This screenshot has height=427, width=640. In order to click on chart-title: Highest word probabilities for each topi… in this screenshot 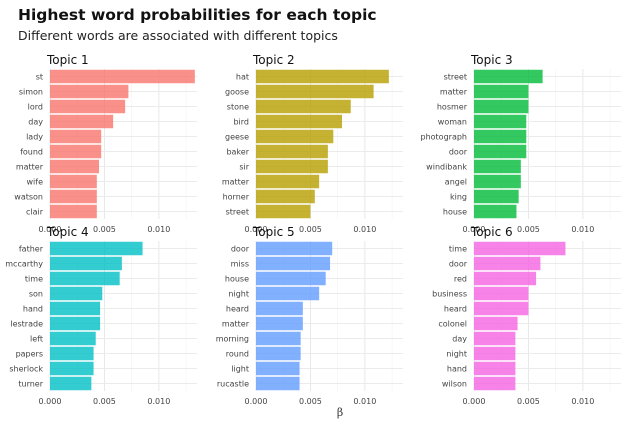, I will do `click(197, 15)`.